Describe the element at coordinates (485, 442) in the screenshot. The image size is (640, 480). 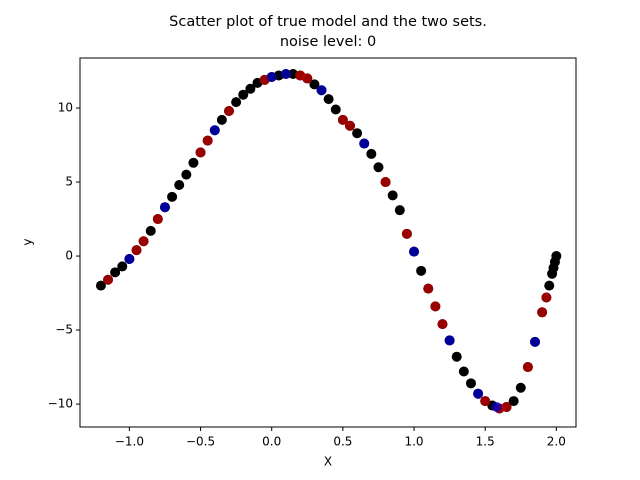
I see `x-tick-label: 1.5` at that location.